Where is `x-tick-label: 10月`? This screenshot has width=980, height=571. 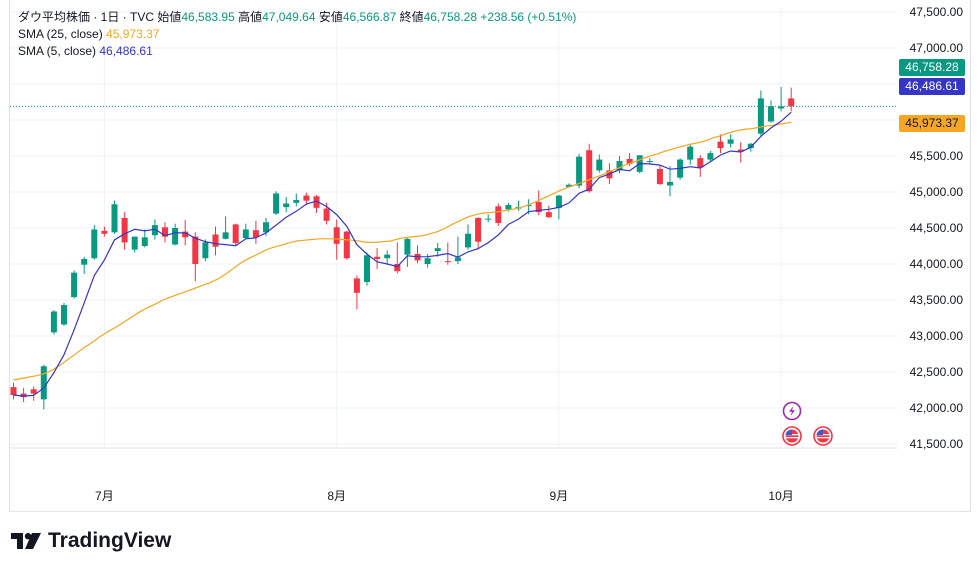 x-tick-label: 10月 is located at coordinates (780, 496).